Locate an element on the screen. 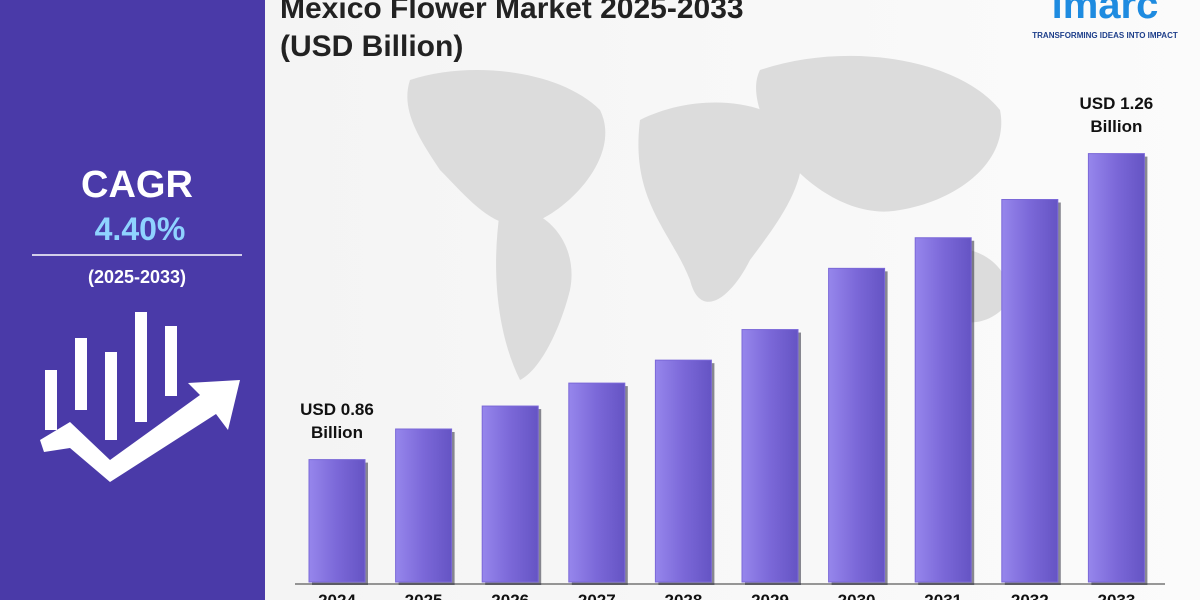 The width and height of the screenshot is (1200, 600). cagr-value: 4.40% is located at coordinates (140, 229).